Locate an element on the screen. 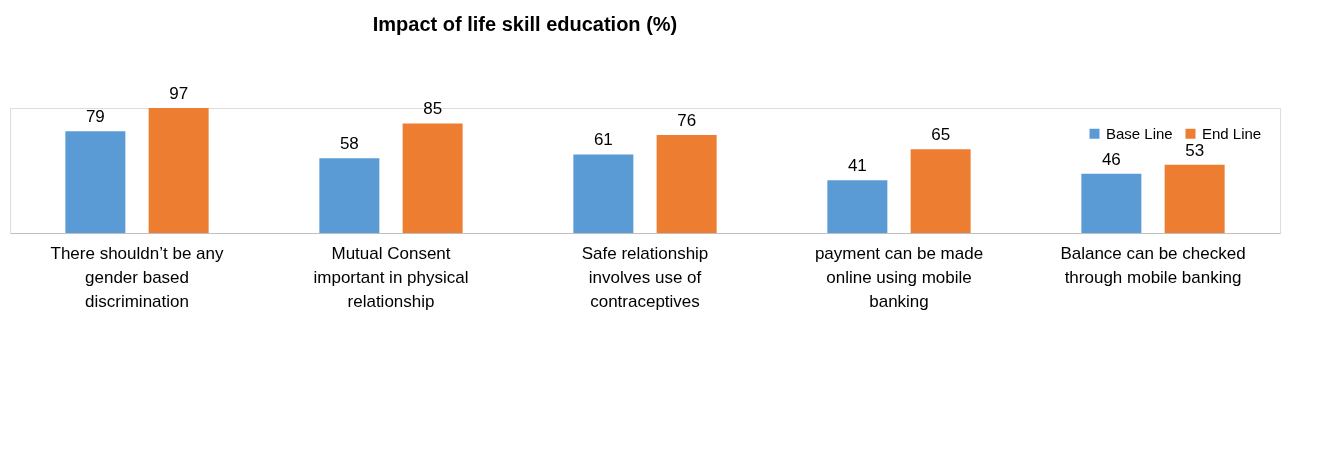  data-label: 53 is located at coordinates (1195, 150).